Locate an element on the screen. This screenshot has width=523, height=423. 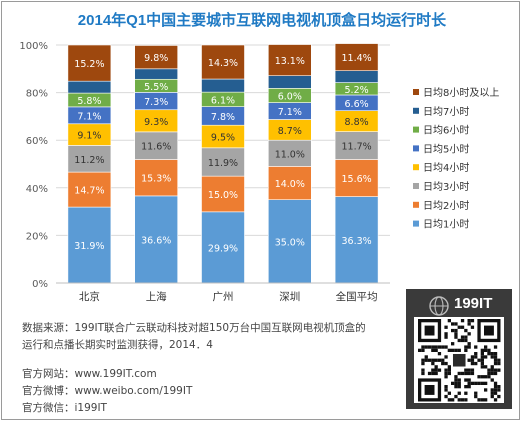
legend-label: 日均5小时 is located at coordinates (446, 149).